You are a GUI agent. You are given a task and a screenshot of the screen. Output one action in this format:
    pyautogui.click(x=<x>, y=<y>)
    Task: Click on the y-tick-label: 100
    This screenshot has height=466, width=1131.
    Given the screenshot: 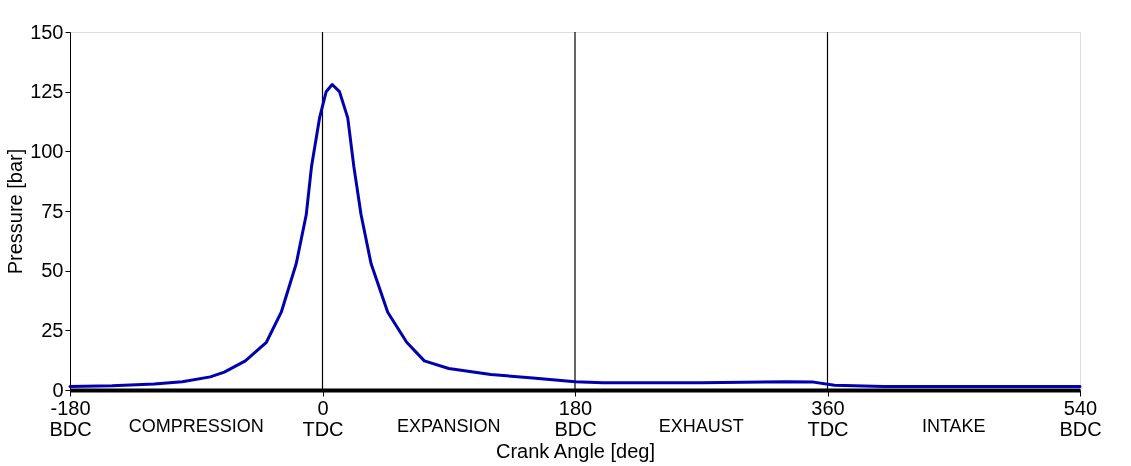 What is the action you would take?
    pyautogui.click(x=47, y=150)
    